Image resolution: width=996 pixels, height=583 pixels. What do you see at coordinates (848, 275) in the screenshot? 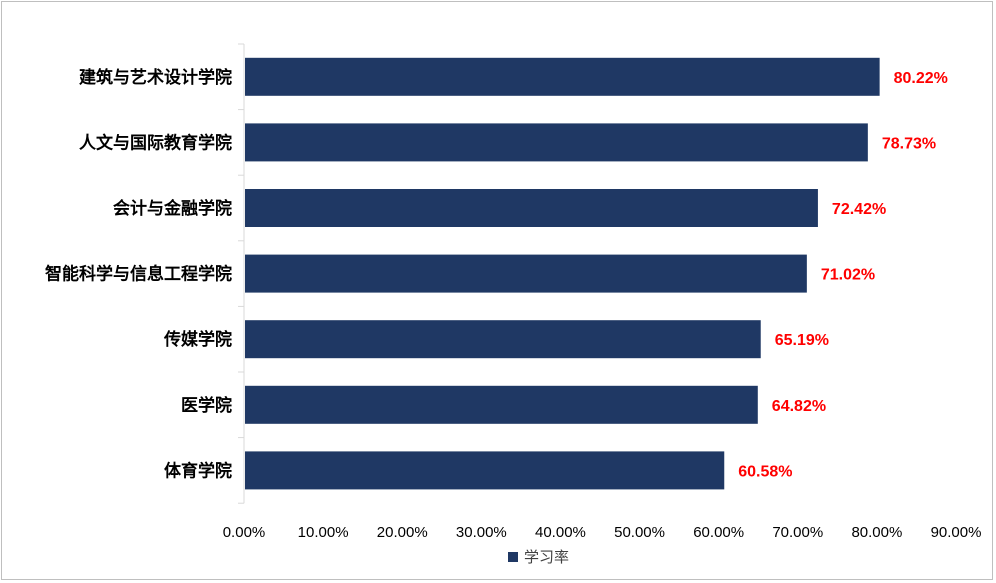
I see `value-label: 71.02%` at bounding box center [848, 275].